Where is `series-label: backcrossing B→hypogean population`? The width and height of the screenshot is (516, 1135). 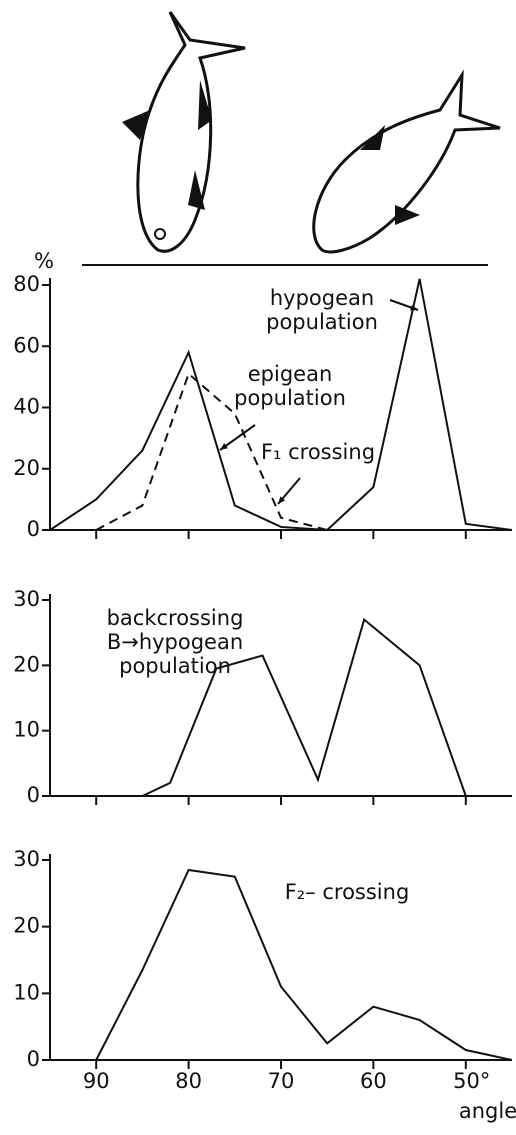
series-label: backcrossing B→hypogean population is located at coordinates (175, 642).